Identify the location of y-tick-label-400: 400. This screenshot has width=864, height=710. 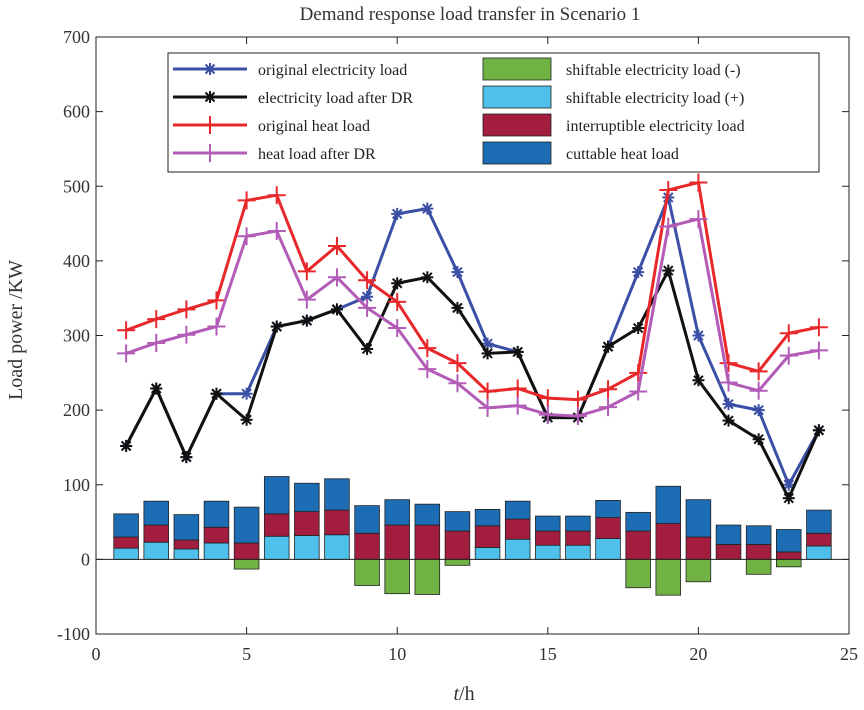
(76, 261).